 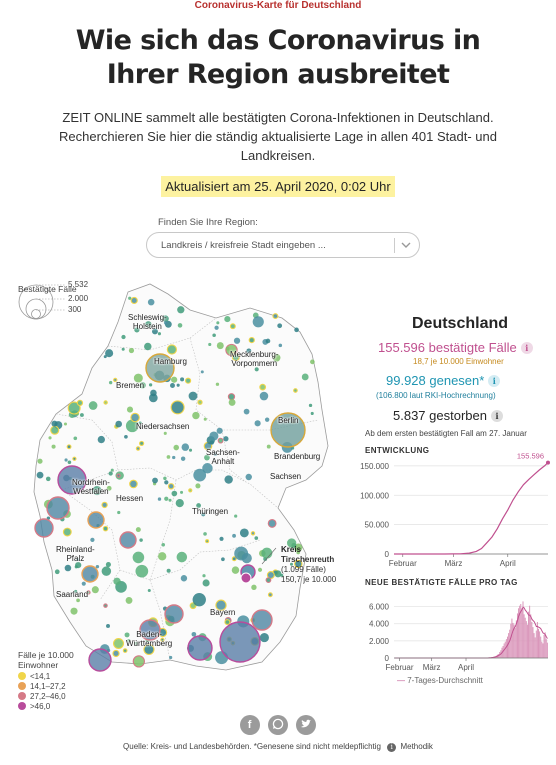 What do you see at coordinates (223, 457) in the screenshot?
I see `map-label-sachsen-anhalt: Sachsen- Anhalt` at bounding box center [223, 457].